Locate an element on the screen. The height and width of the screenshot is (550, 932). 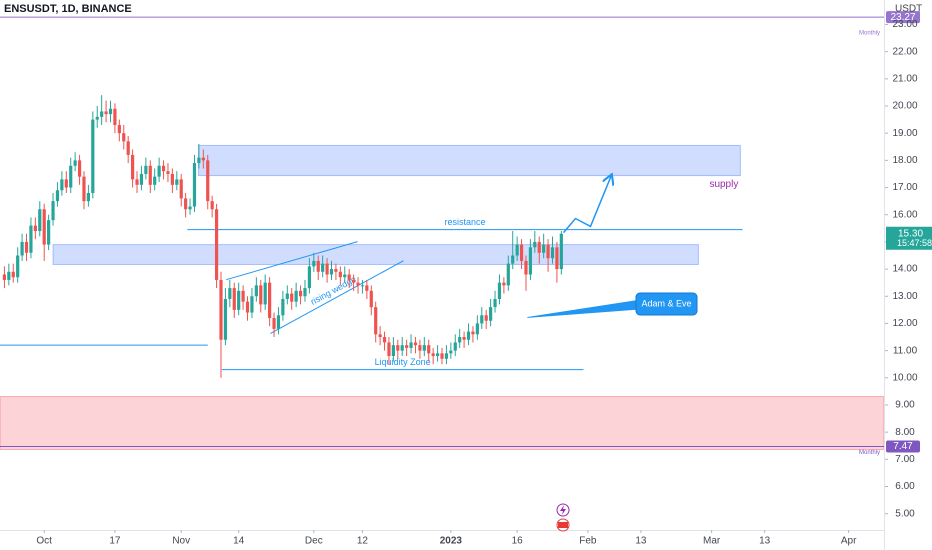
event-icons is located at coordinates (563, 517).